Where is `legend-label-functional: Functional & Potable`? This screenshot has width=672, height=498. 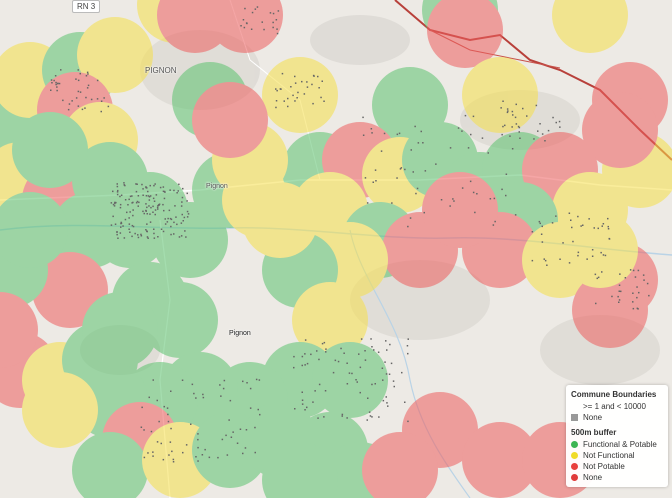
legend-label-functional: Functional & Potable is located at coordinates (620, 444).